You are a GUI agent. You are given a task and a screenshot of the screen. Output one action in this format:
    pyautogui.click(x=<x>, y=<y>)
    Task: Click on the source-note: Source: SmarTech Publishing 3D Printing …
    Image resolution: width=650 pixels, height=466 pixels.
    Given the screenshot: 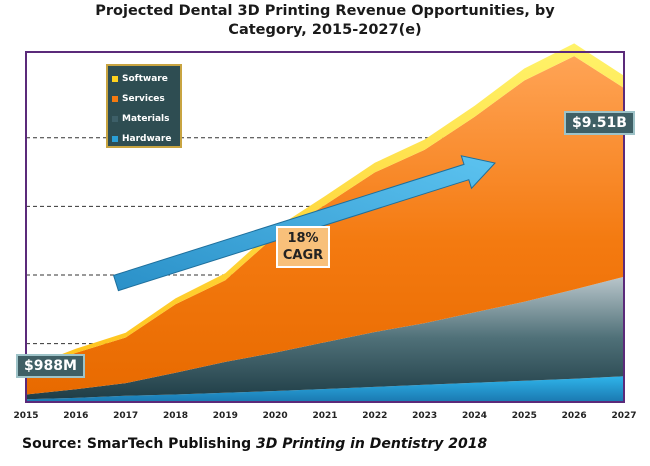 What is the action you would take?
    pyautogui.click(x=254, y=444)
    